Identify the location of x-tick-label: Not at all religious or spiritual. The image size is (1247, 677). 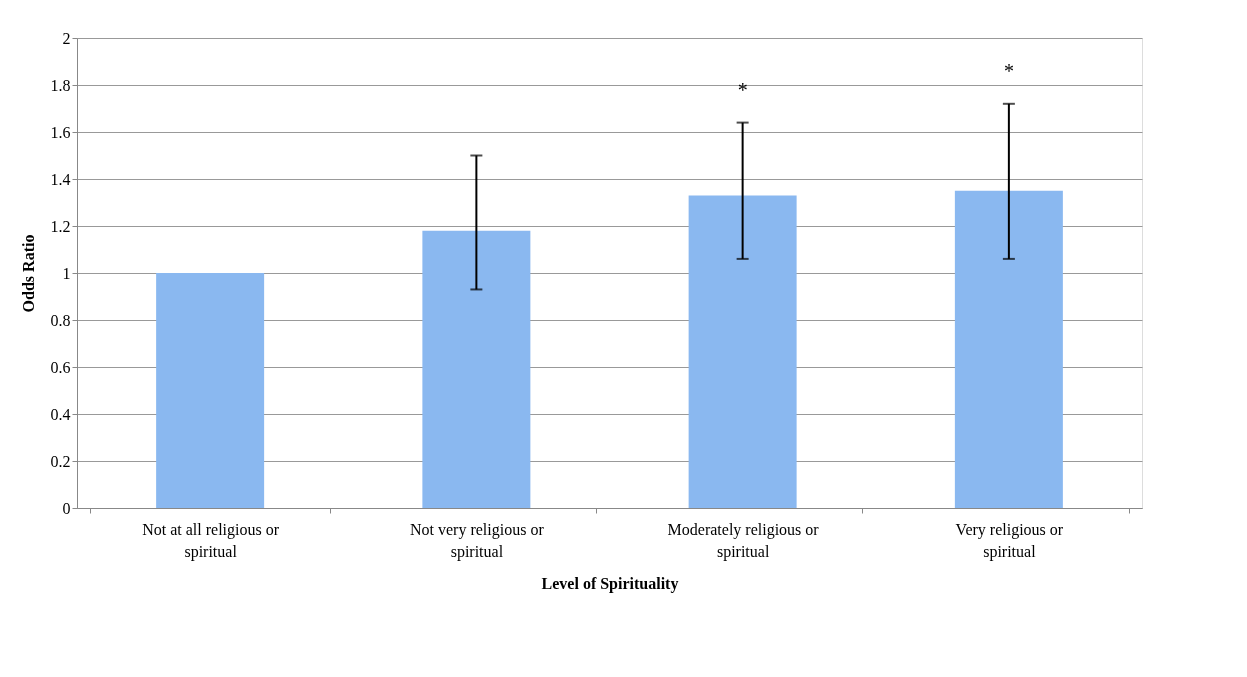
(211, 540).